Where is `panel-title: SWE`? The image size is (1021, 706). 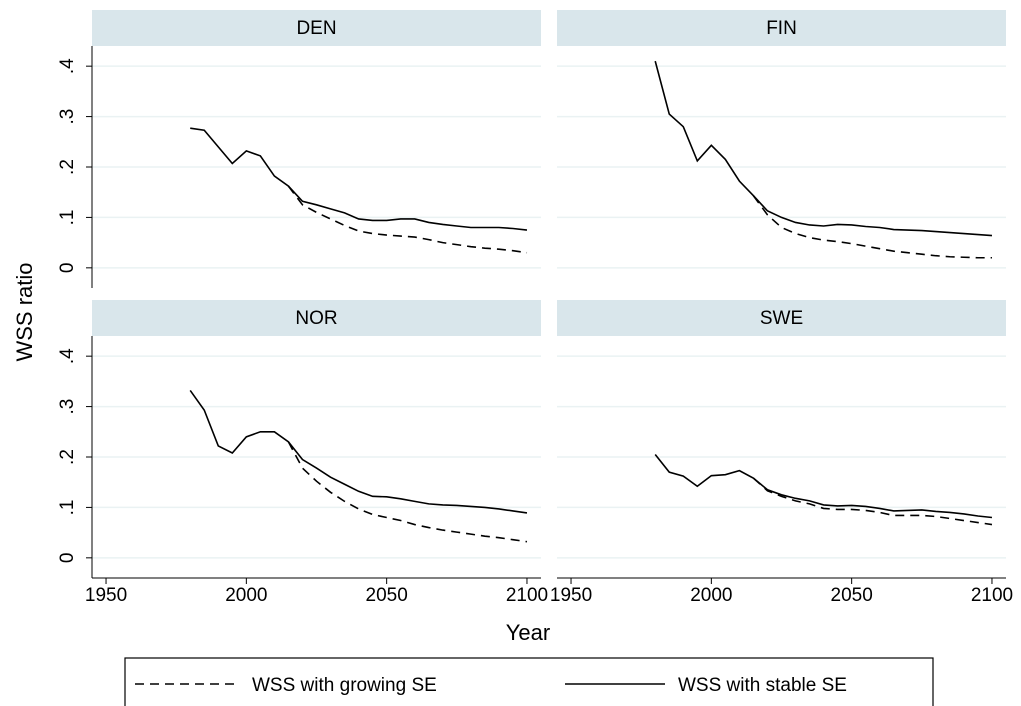 panel-title: SWE is located at coordinates (781, 318).